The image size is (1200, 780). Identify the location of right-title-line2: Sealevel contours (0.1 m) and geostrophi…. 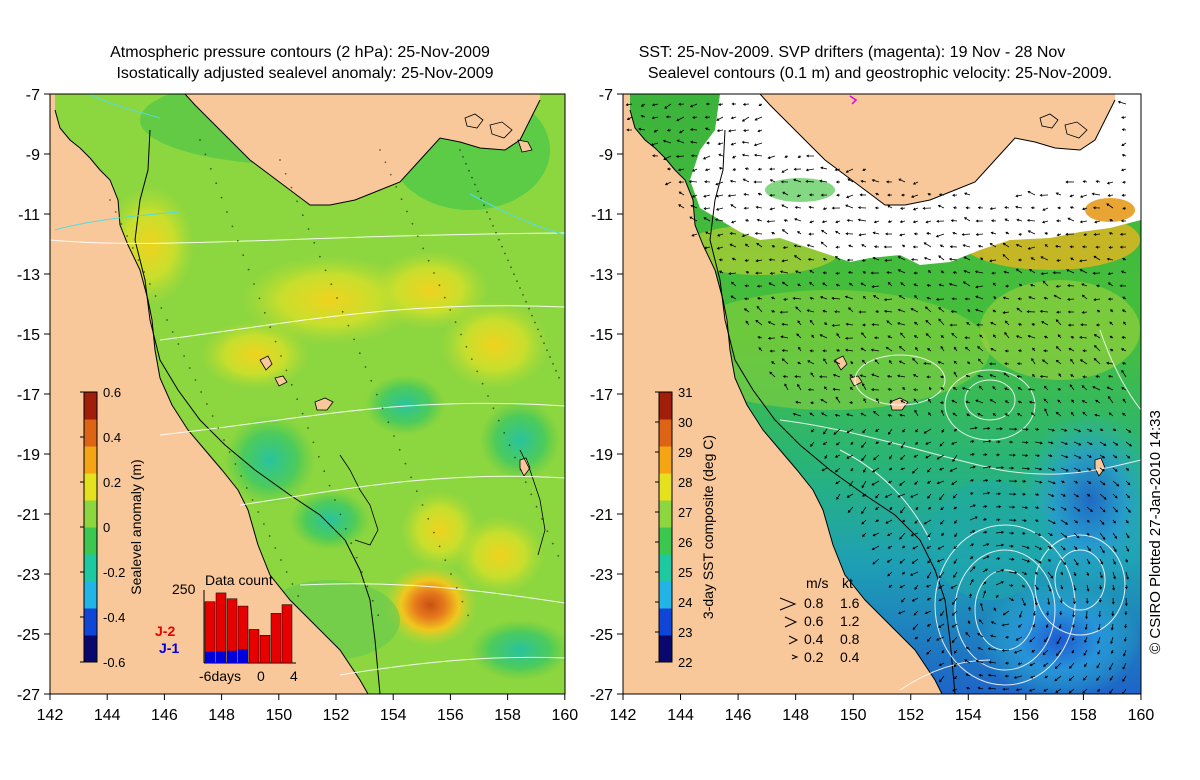
(880, 73).